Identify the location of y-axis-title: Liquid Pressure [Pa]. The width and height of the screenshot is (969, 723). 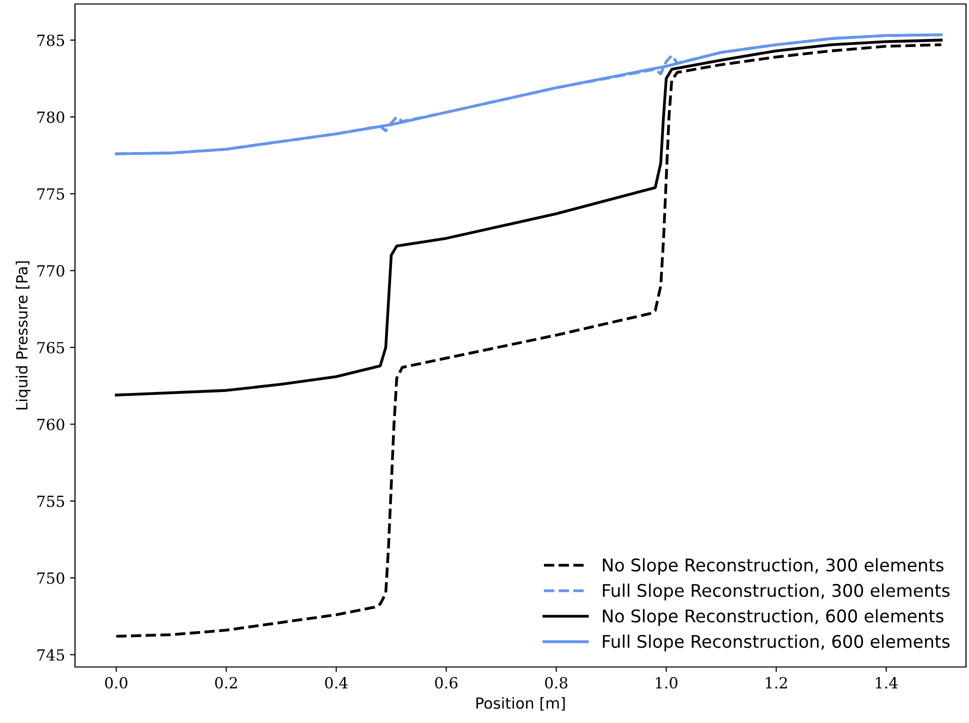
(23, 335).